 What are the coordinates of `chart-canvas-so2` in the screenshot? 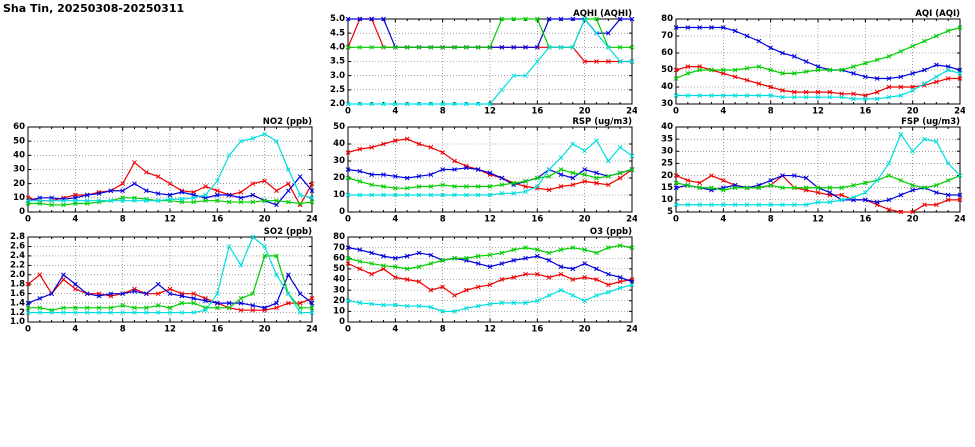 It's located at (159, 281).